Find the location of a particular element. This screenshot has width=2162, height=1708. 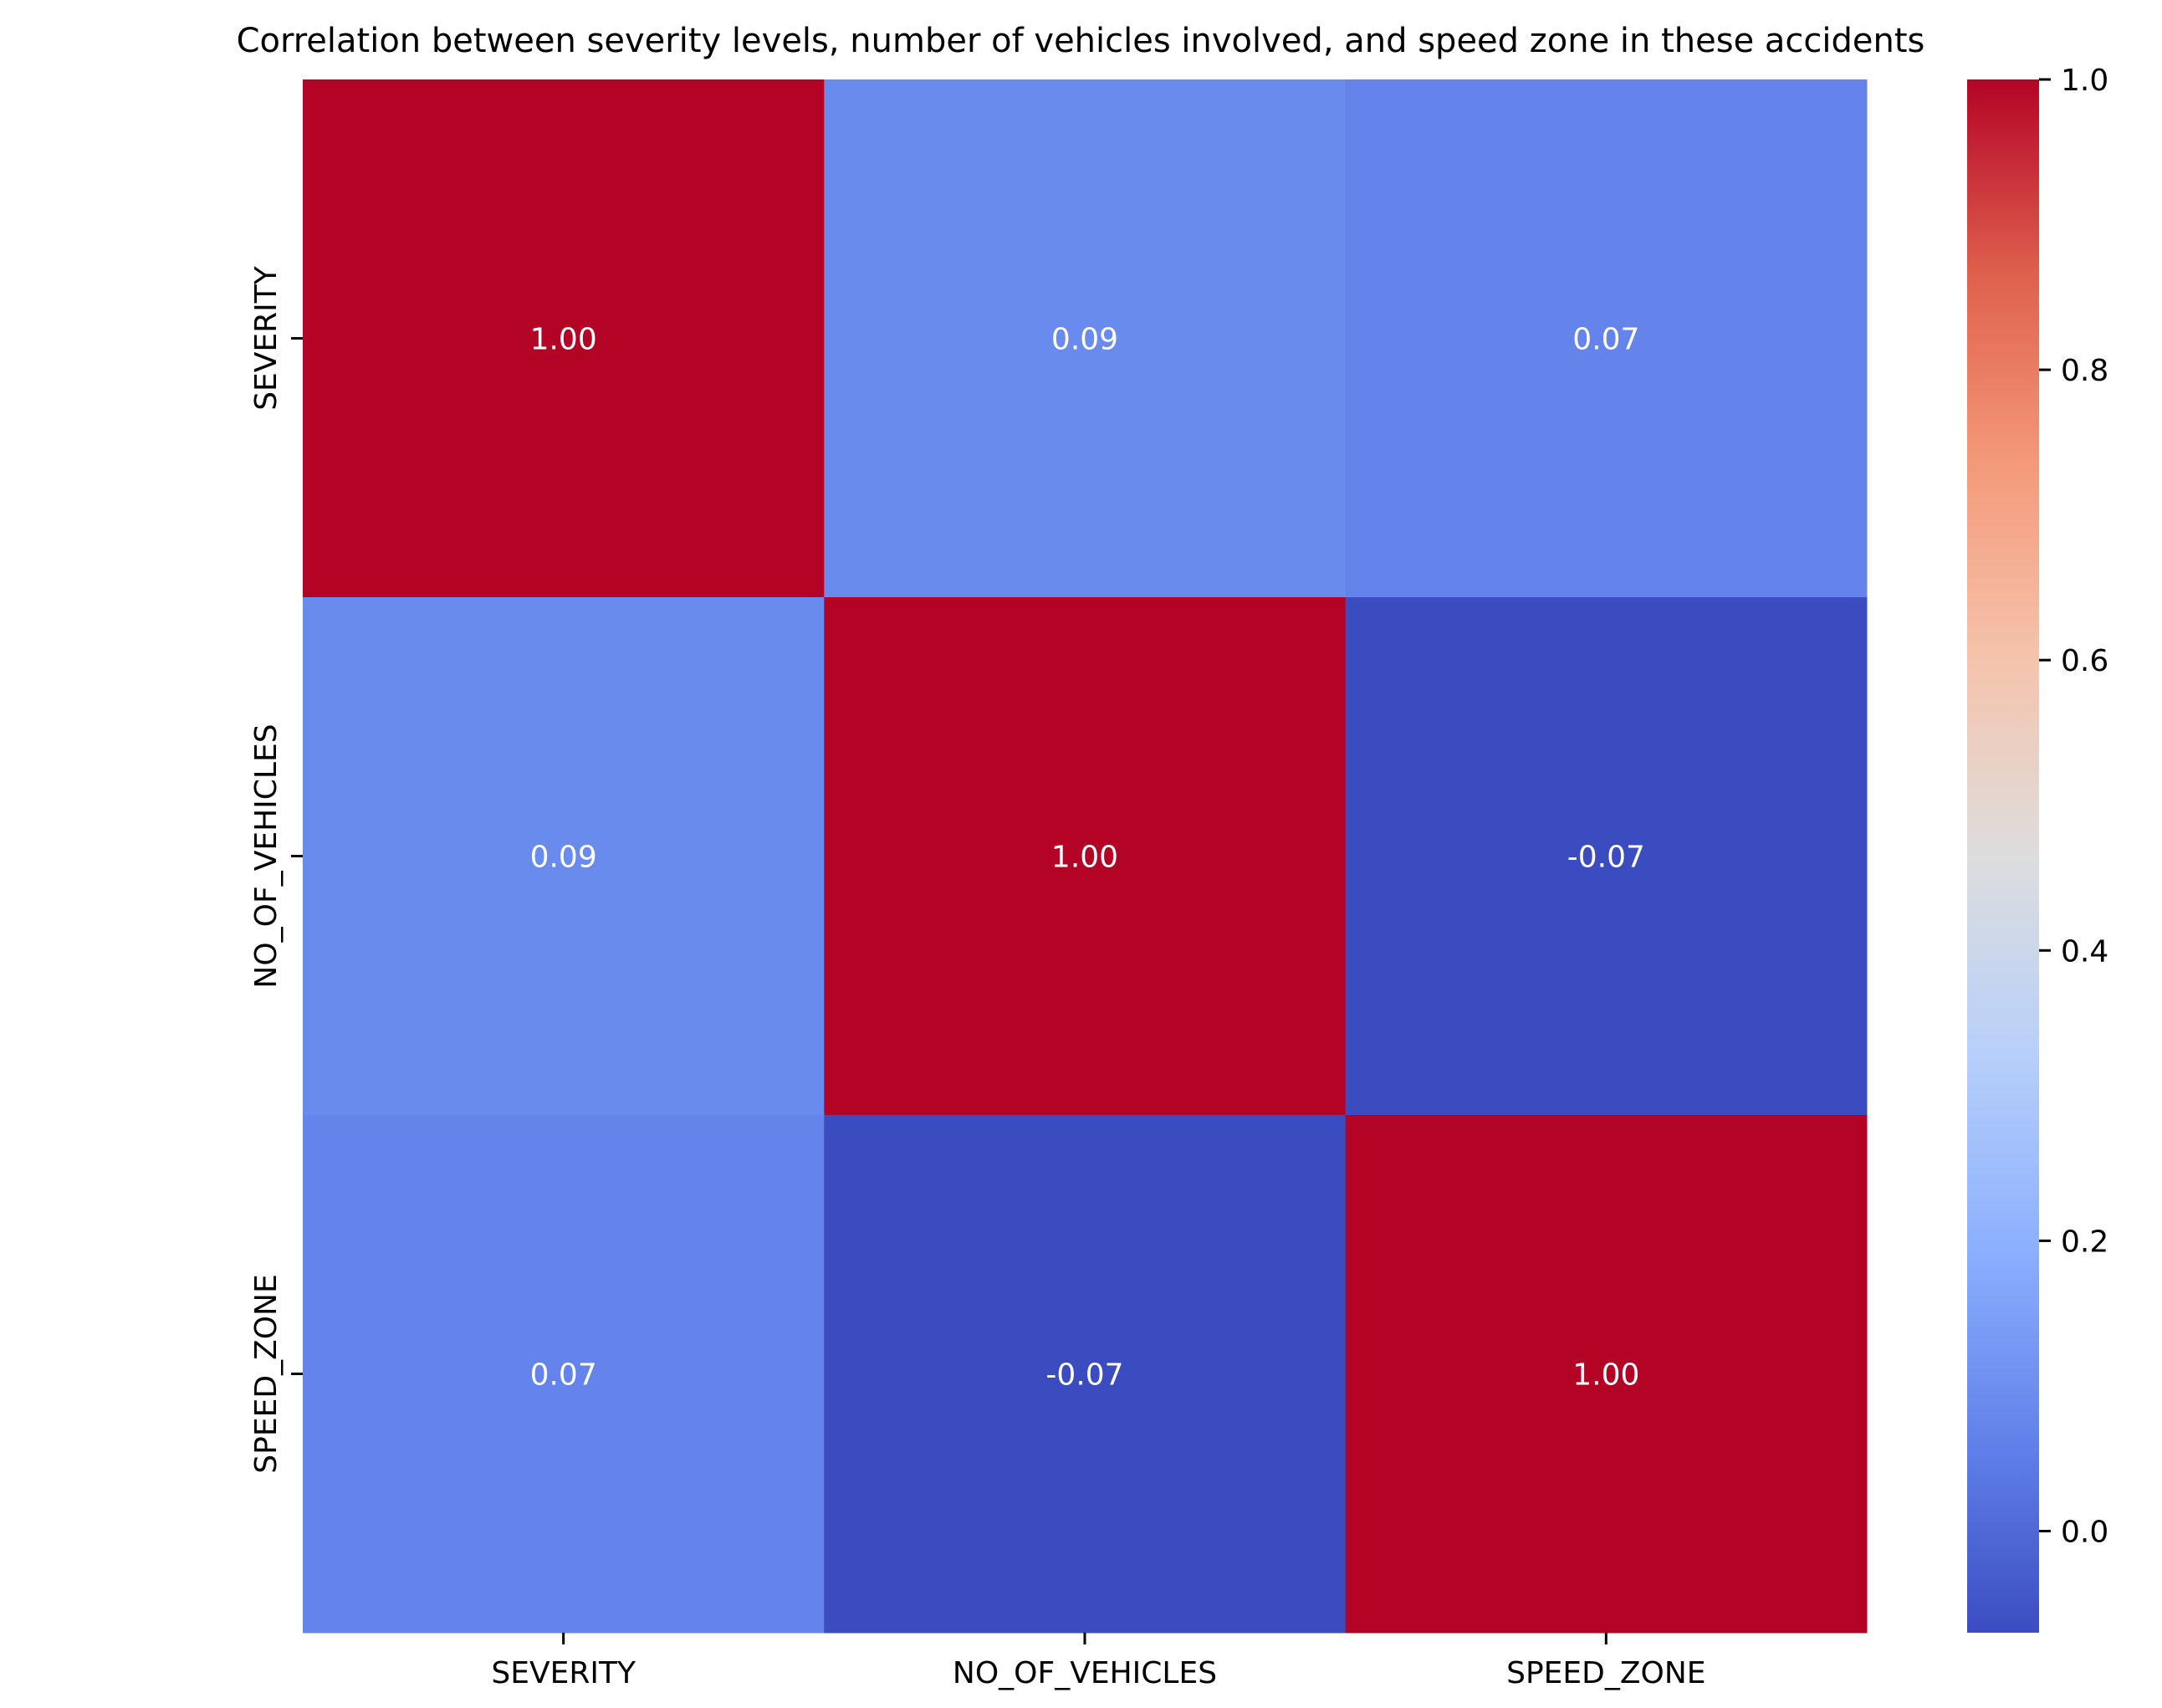

x-tick-label: NO_OF_VEHICLES is located at coordinates (1085, 1673).